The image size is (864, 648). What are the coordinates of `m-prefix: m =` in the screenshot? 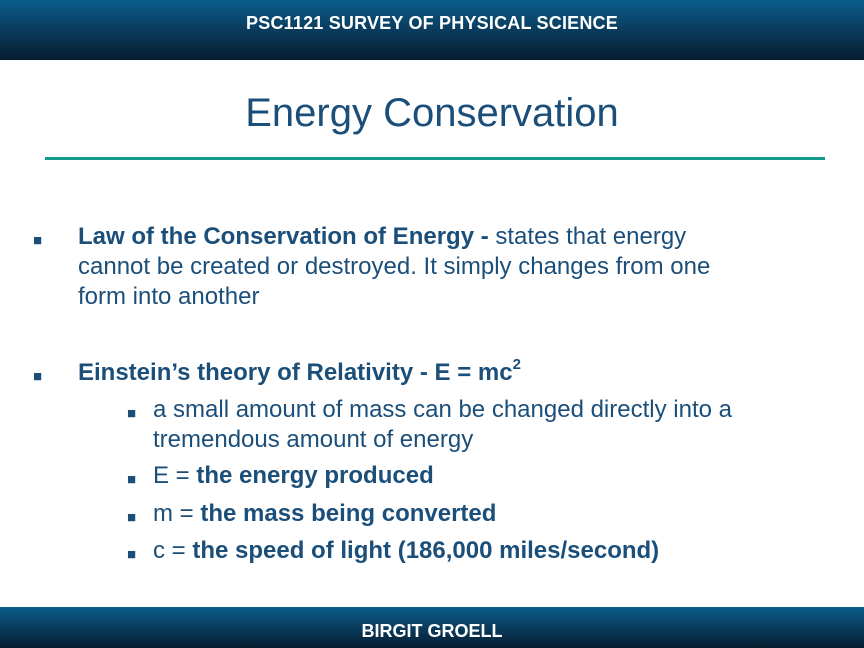 It's located at (177, 513).